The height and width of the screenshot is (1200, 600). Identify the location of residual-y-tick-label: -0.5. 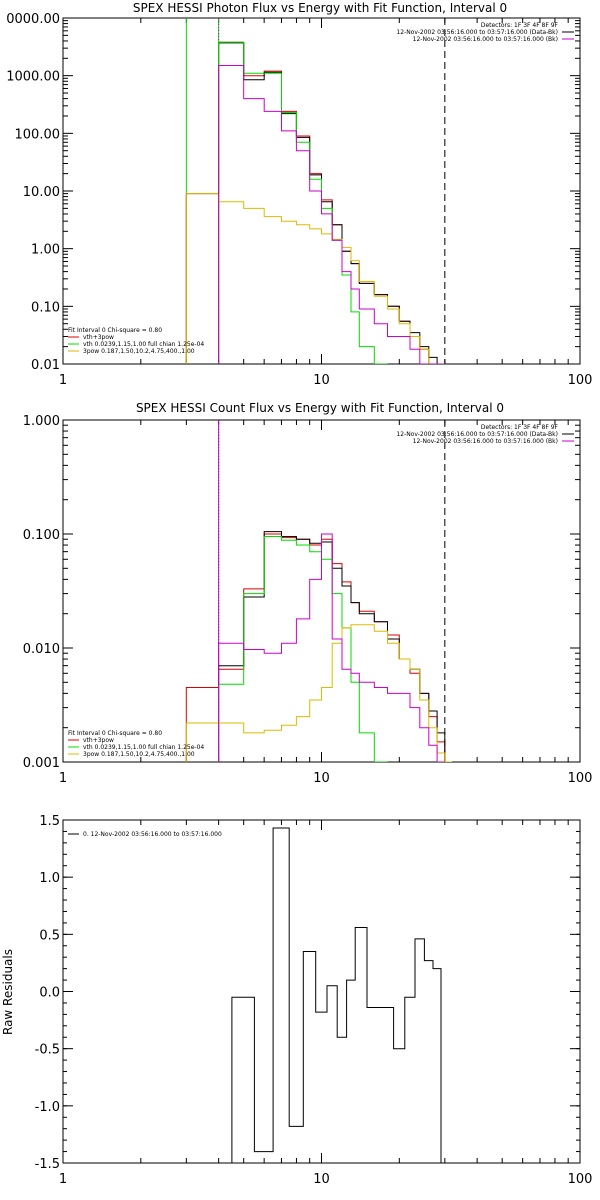
(47, 1050).